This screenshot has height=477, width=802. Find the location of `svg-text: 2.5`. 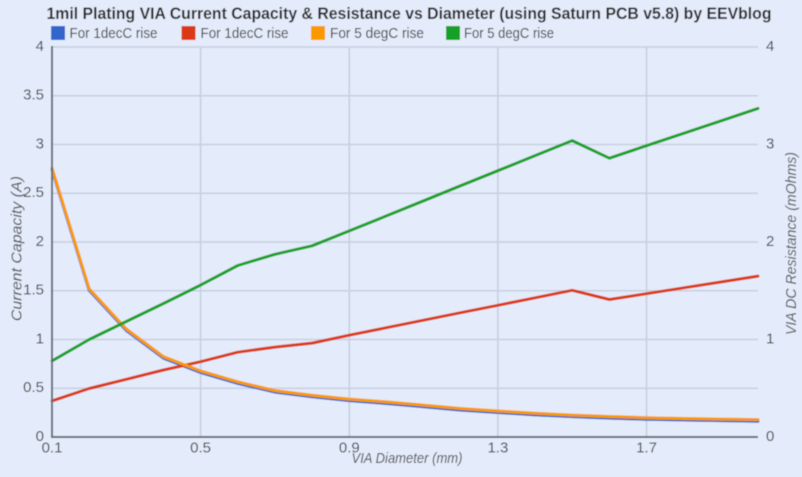

svg-text: 2.5 is located at coordinates (33, 192).